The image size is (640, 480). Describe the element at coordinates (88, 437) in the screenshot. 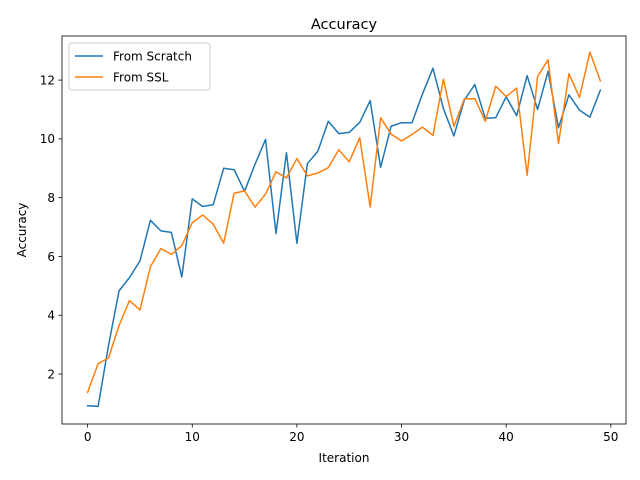

I see `x-tick-label: 0` at that location.